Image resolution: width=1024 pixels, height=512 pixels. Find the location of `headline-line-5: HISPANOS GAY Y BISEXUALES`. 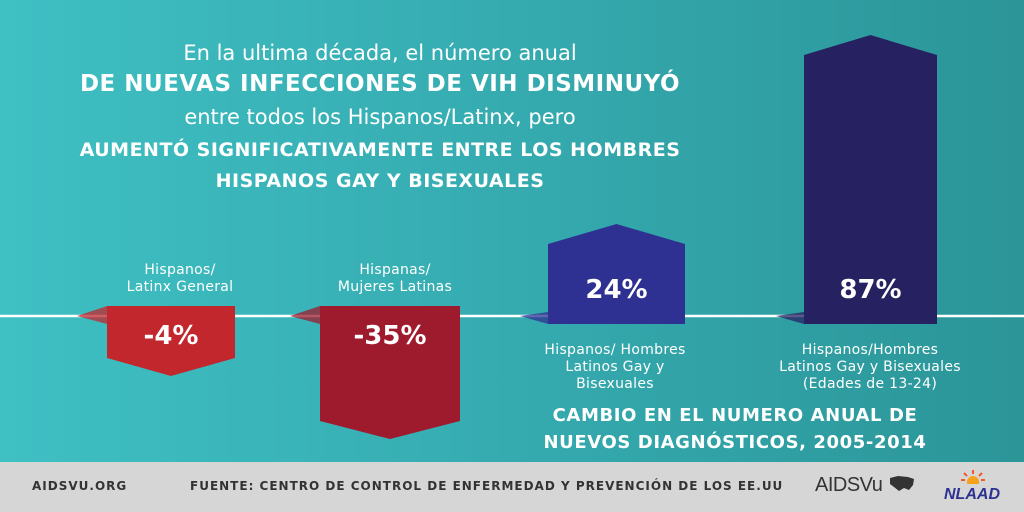

headline-line-5: HISPANOS GAY Y BISEXUALES is located at coordinates (380, 181).